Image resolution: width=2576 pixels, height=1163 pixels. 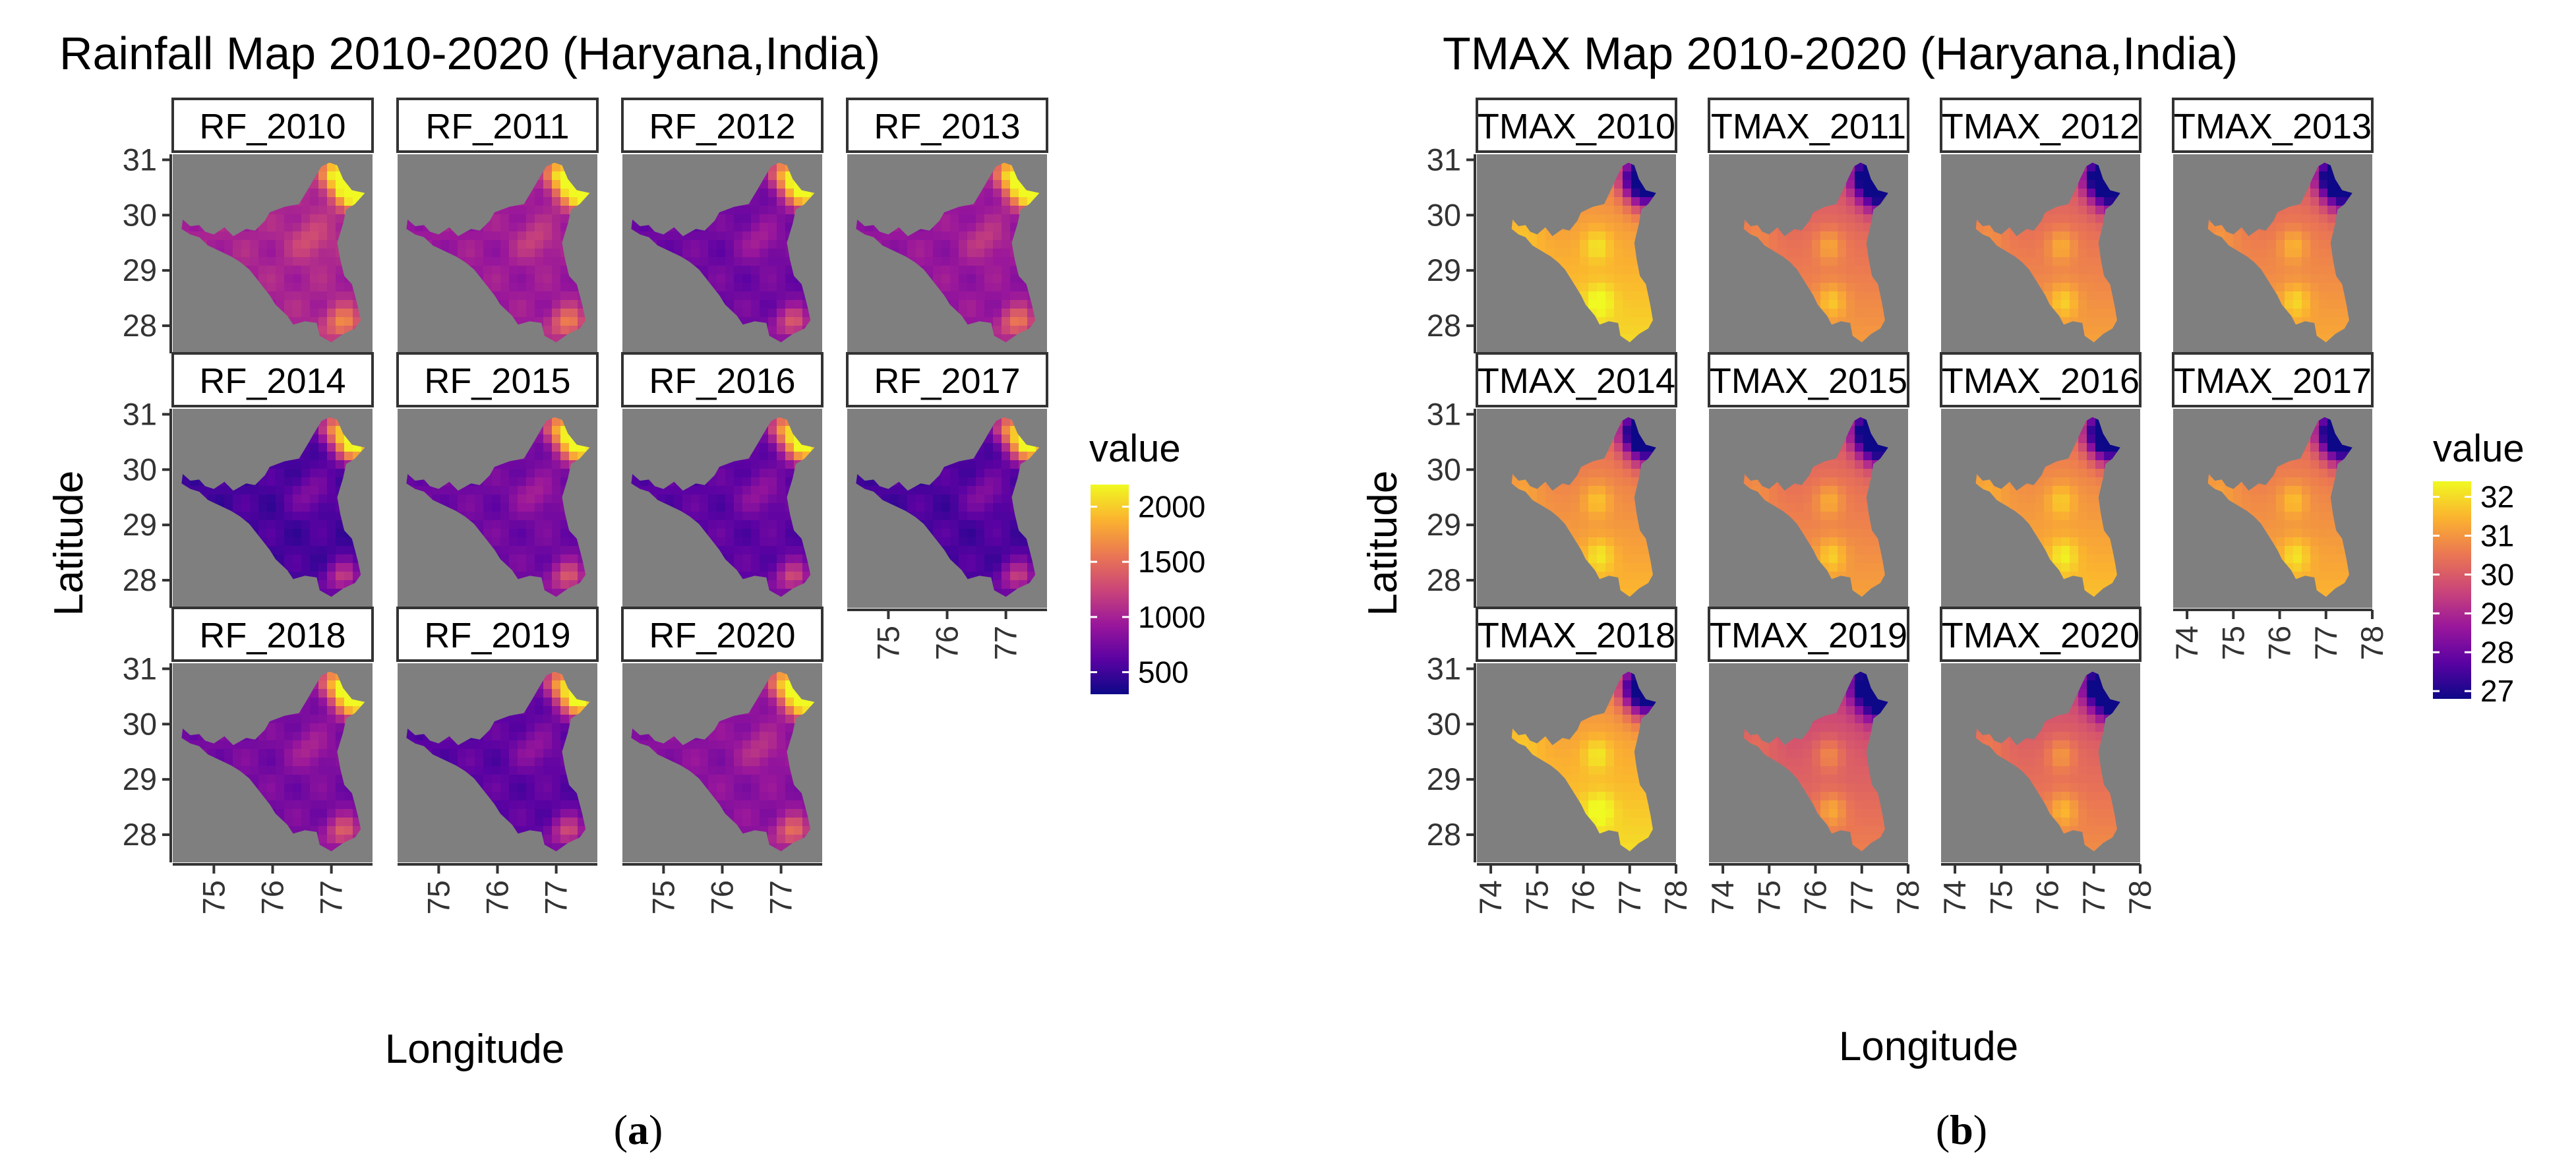 What do you see at coordinates (887, 643) in the screenshot?
I see `x-tick-label-rf-2017-75: 75` at bounding box center [887, 643].